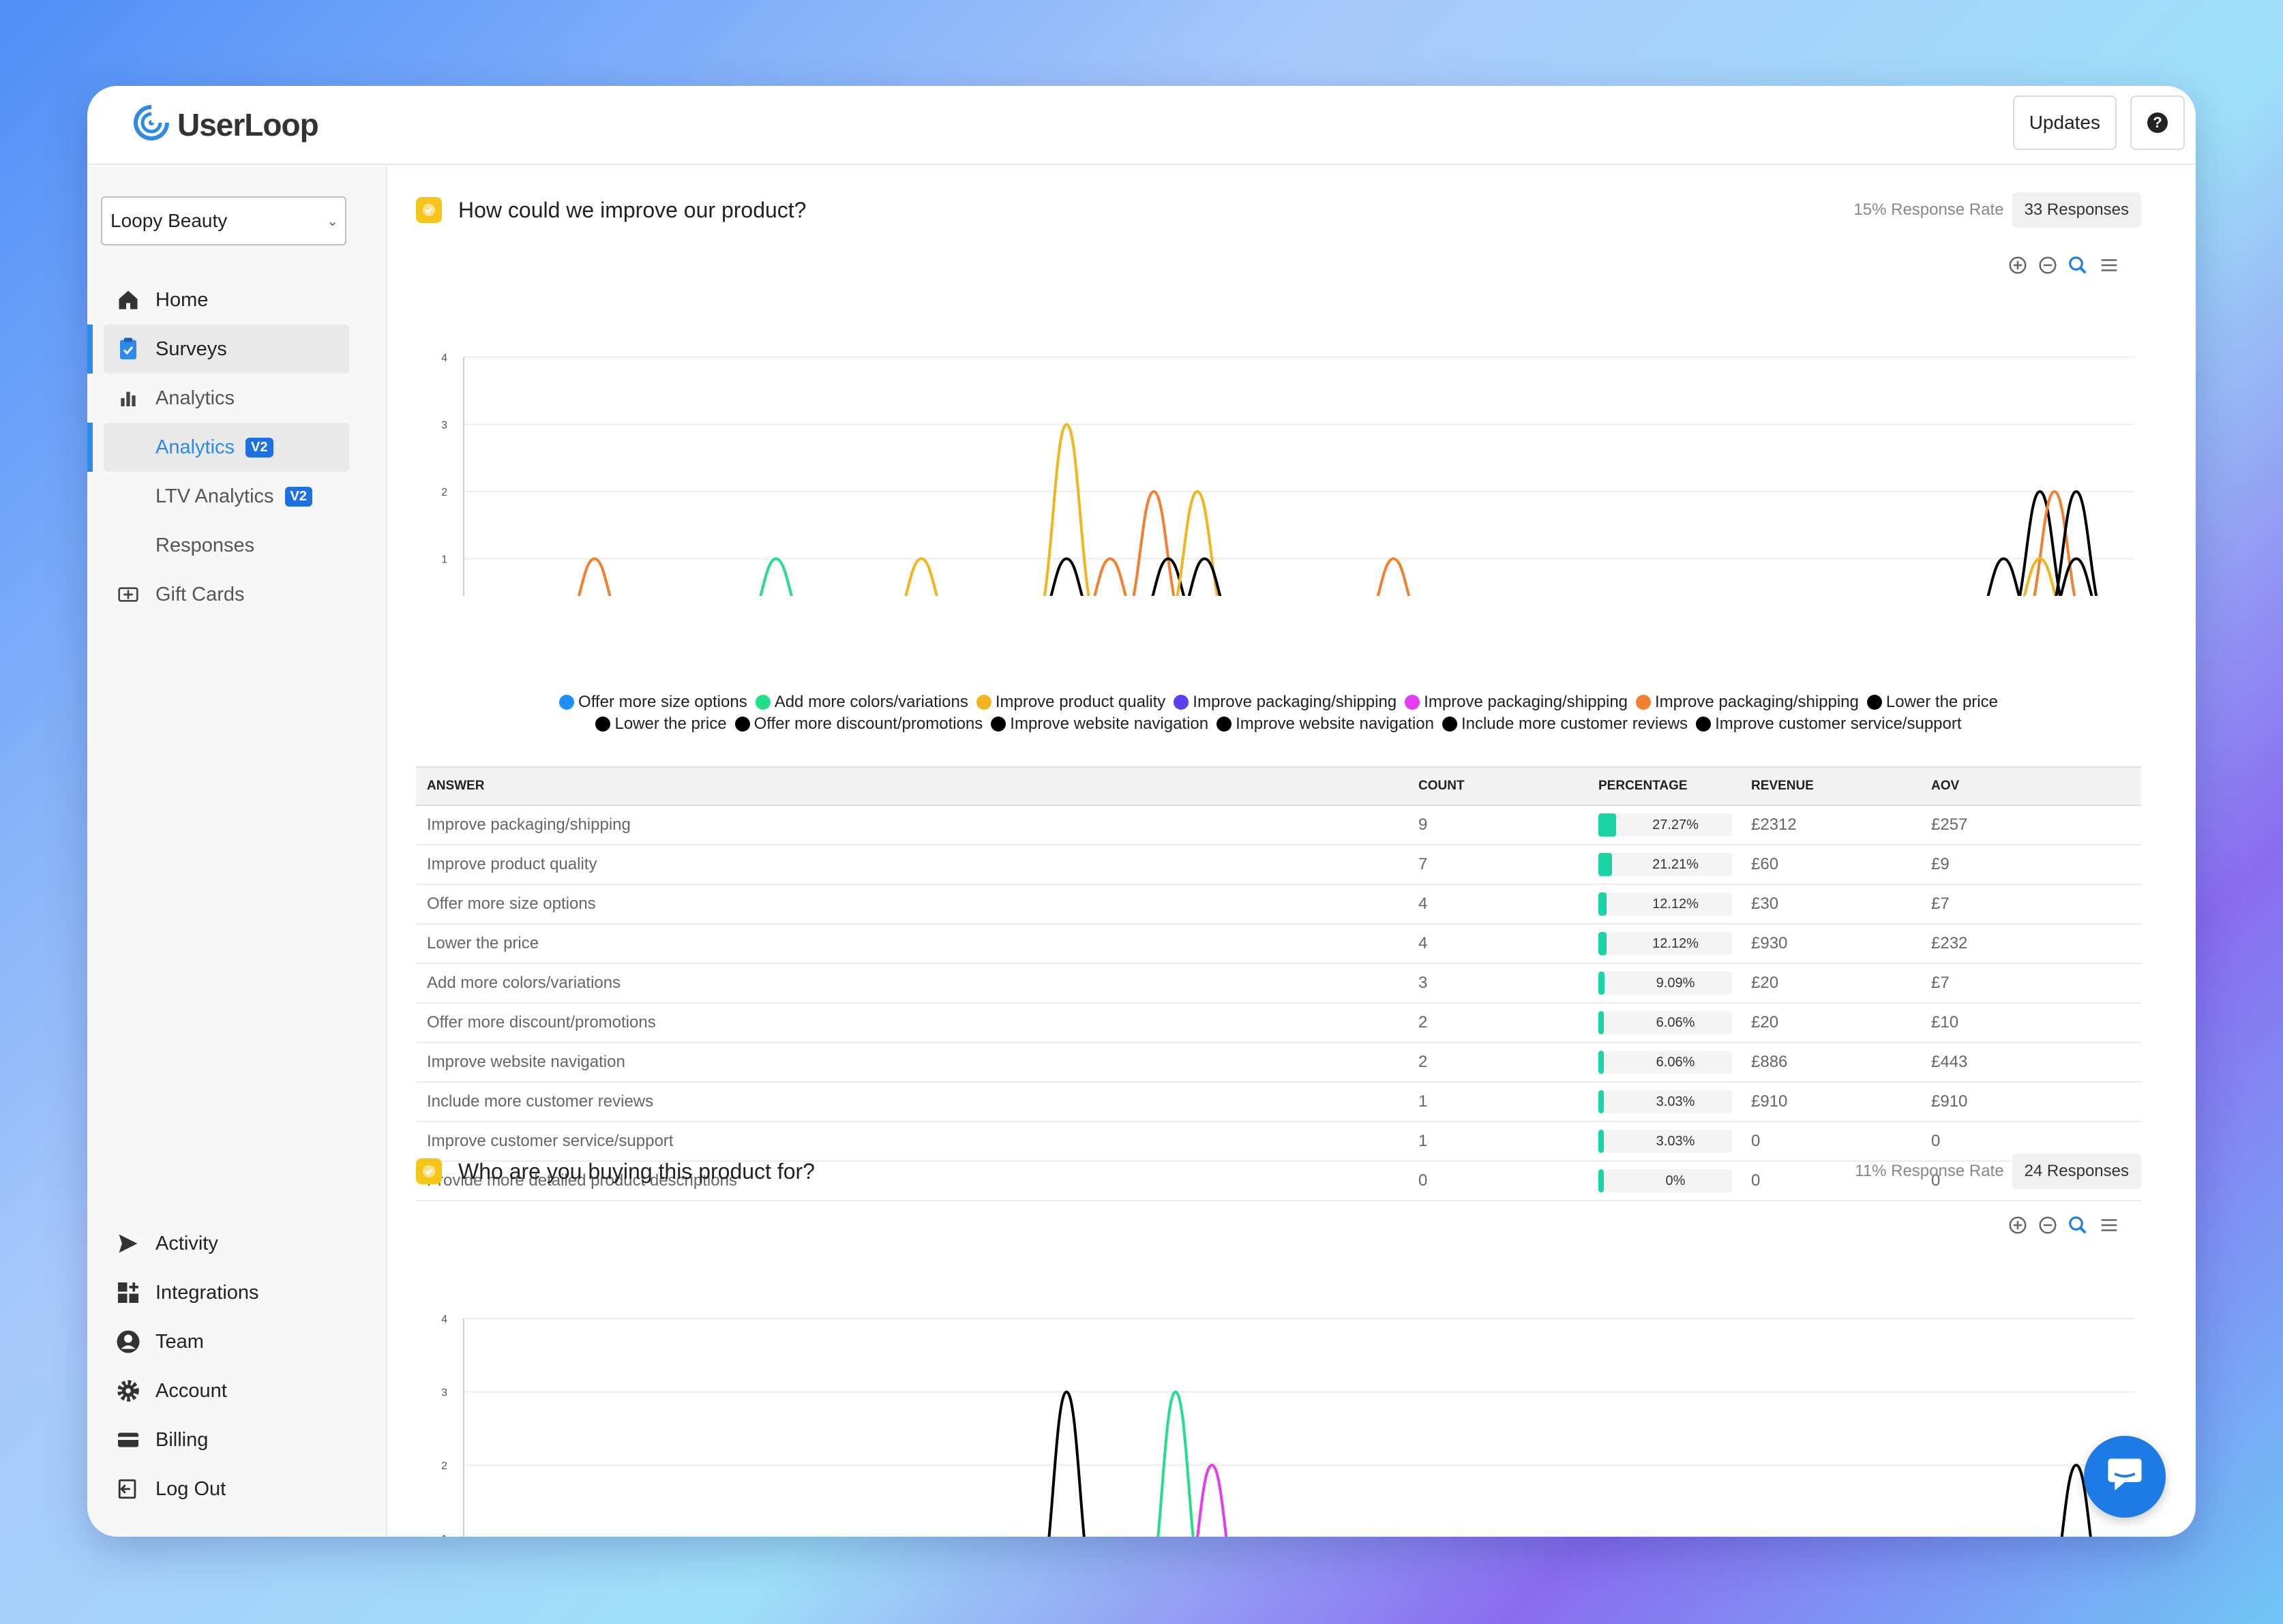 Image resolution: width=2283 pixels, height=1624 pixels. What do you see at coordinates (653, 702) in the screenshot?
I see `legend-item: Offer more size options` at bounding box center [653, 702].